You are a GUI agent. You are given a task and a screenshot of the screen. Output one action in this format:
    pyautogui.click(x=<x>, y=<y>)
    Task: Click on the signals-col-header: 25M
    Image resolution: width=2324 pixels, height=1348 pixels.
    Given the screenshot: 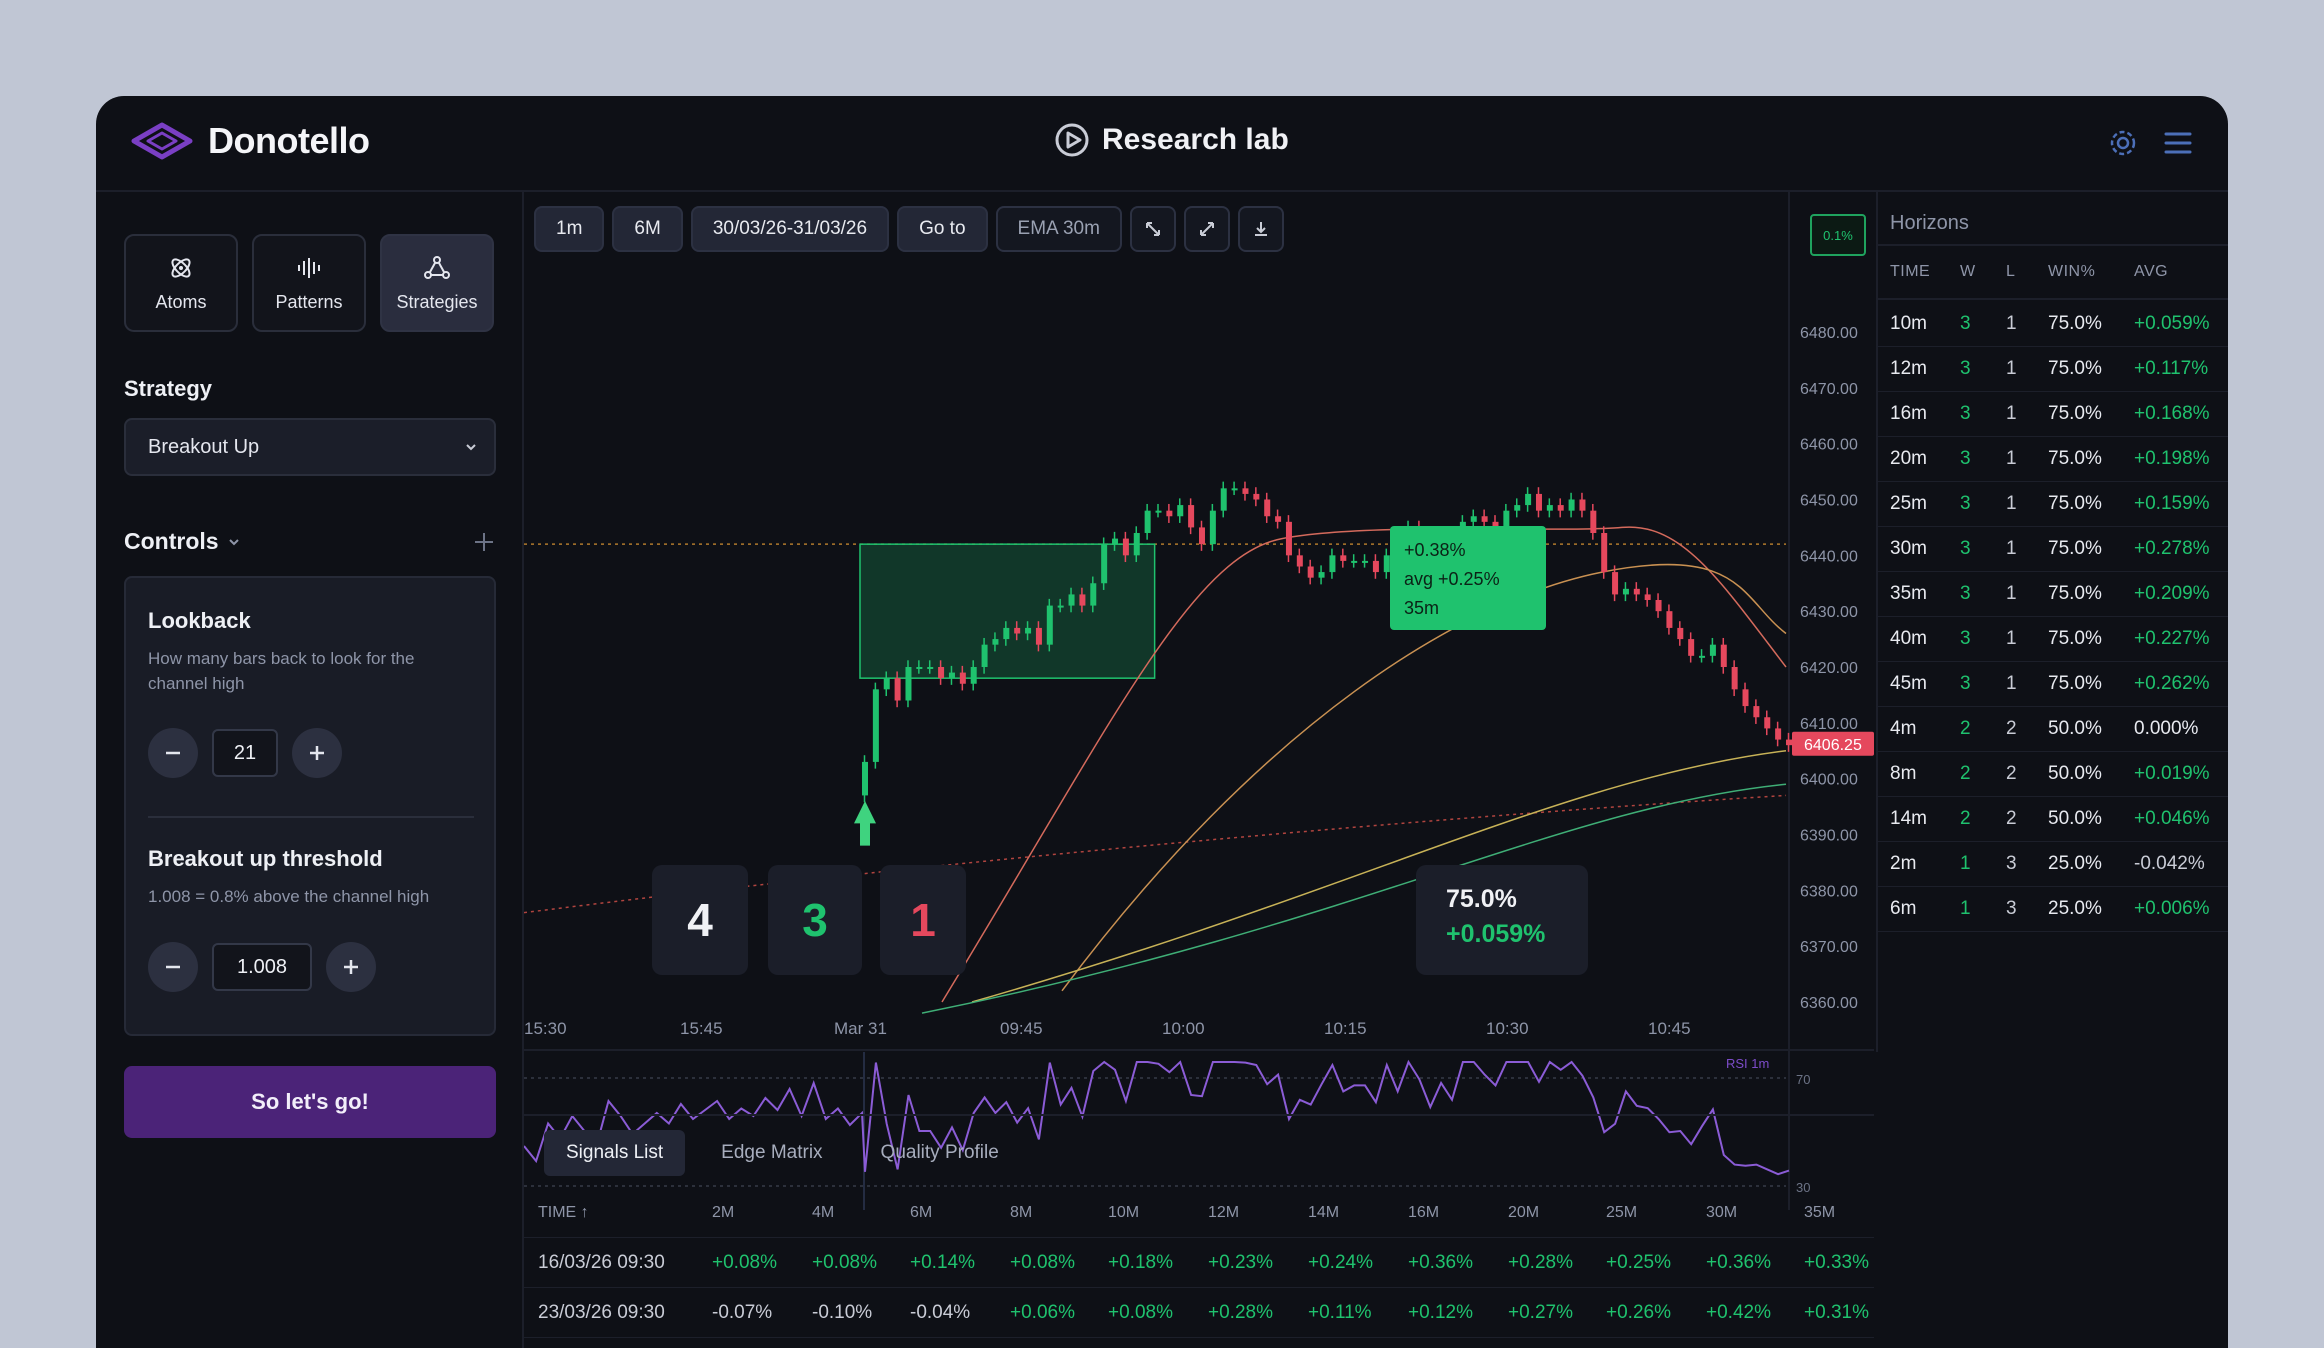 What is the action you would take?
    pyautogui.click(x=1622, y=1212)
    